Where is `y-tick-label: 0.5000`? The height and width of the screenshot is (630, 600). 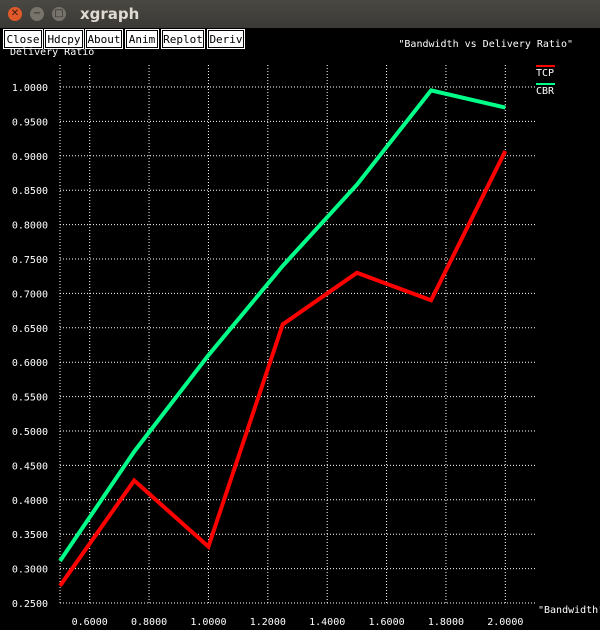 y-tick-label: 0.5000 is located at coordinates (30, 432).